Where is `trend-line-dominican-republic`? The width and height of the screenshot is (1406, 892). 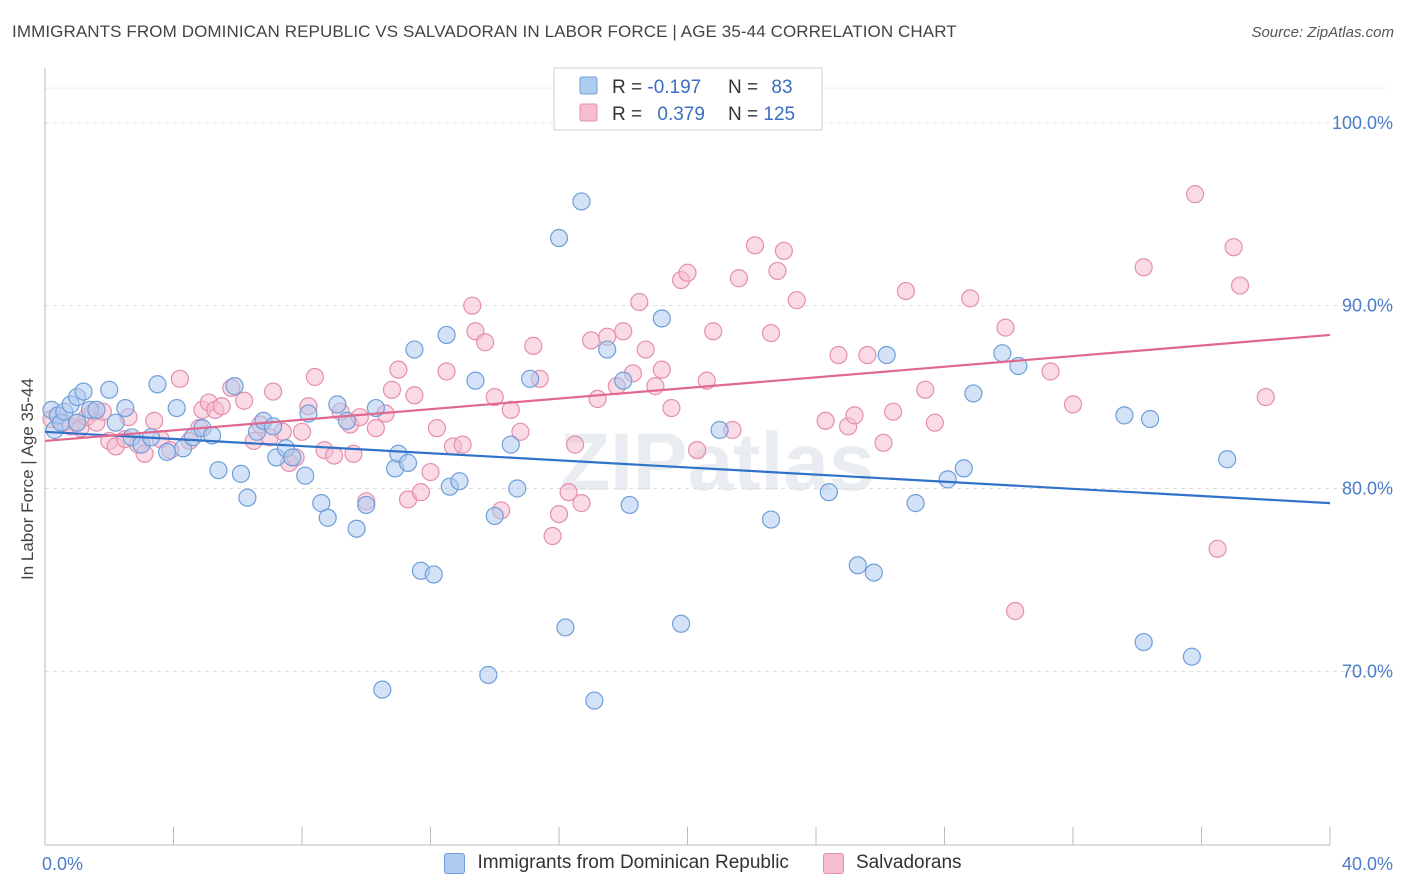
trend-line-dominican-republic is located at coordinates (687, 467).